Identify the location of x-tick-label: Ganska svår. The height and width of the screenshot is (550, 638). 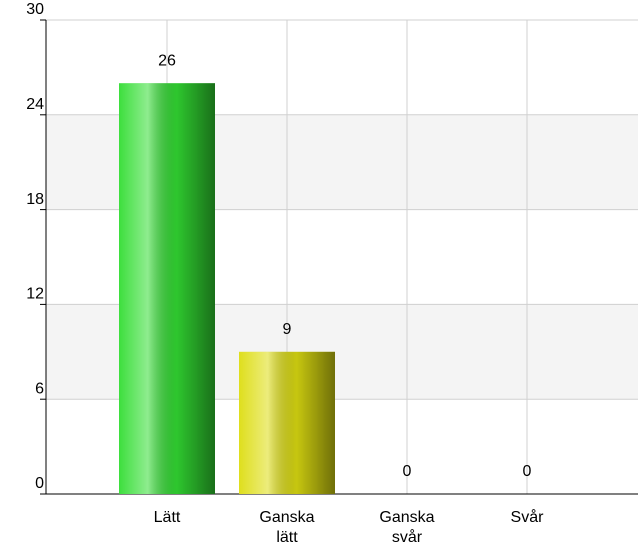
(406, 527).